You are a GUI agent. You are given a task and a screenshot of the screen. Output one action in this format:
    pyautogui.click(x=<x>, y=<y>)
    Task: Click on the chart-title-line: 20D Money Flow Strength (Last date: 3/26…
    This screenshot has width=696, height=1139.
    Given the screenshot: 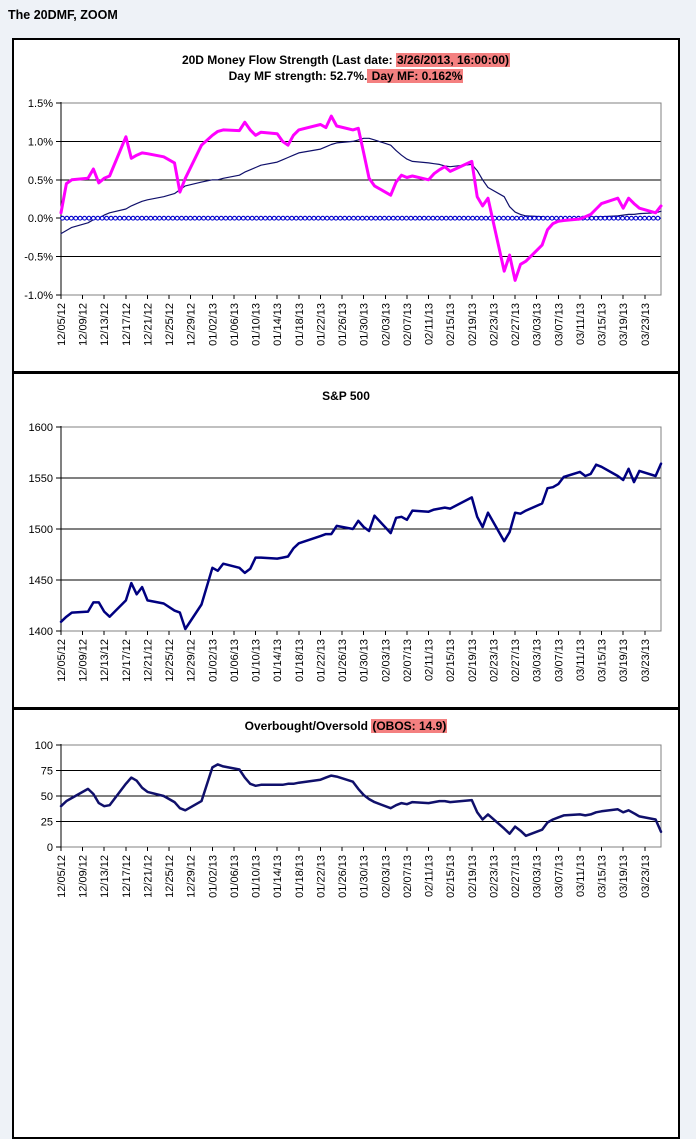 What is the action you would take?
    pyautogui.click(x=346, y=60)
    